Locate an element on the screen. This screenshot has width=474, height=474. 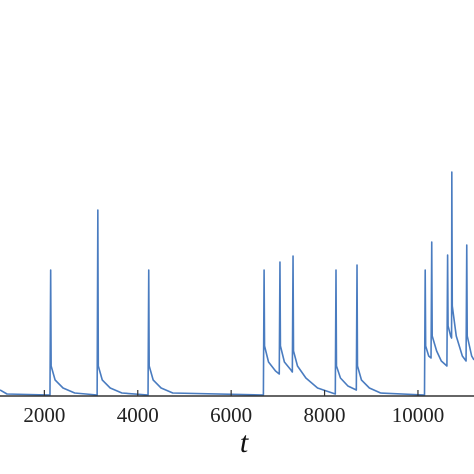
x-tick-label: 2000 is located at coordinates (44, 415).